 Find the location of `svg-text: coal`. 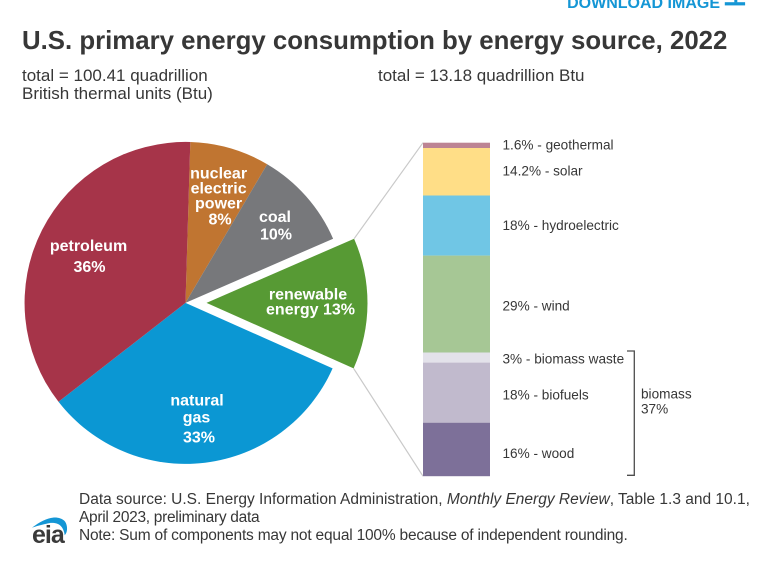

svg-text: coal is located at coordinates (275, 217).